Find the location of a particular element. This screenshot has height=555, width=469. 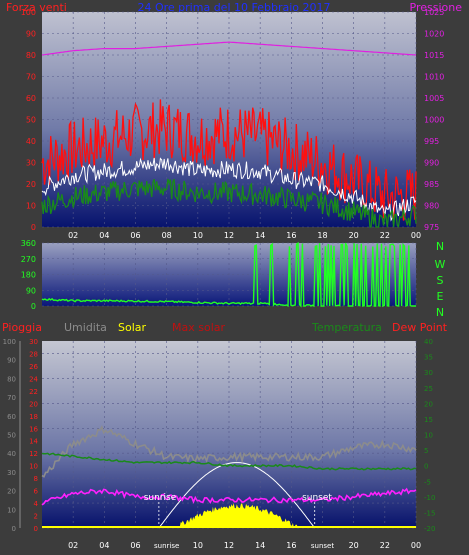

temp-y-tick-0: 0 is located at coordinates (426, 467).